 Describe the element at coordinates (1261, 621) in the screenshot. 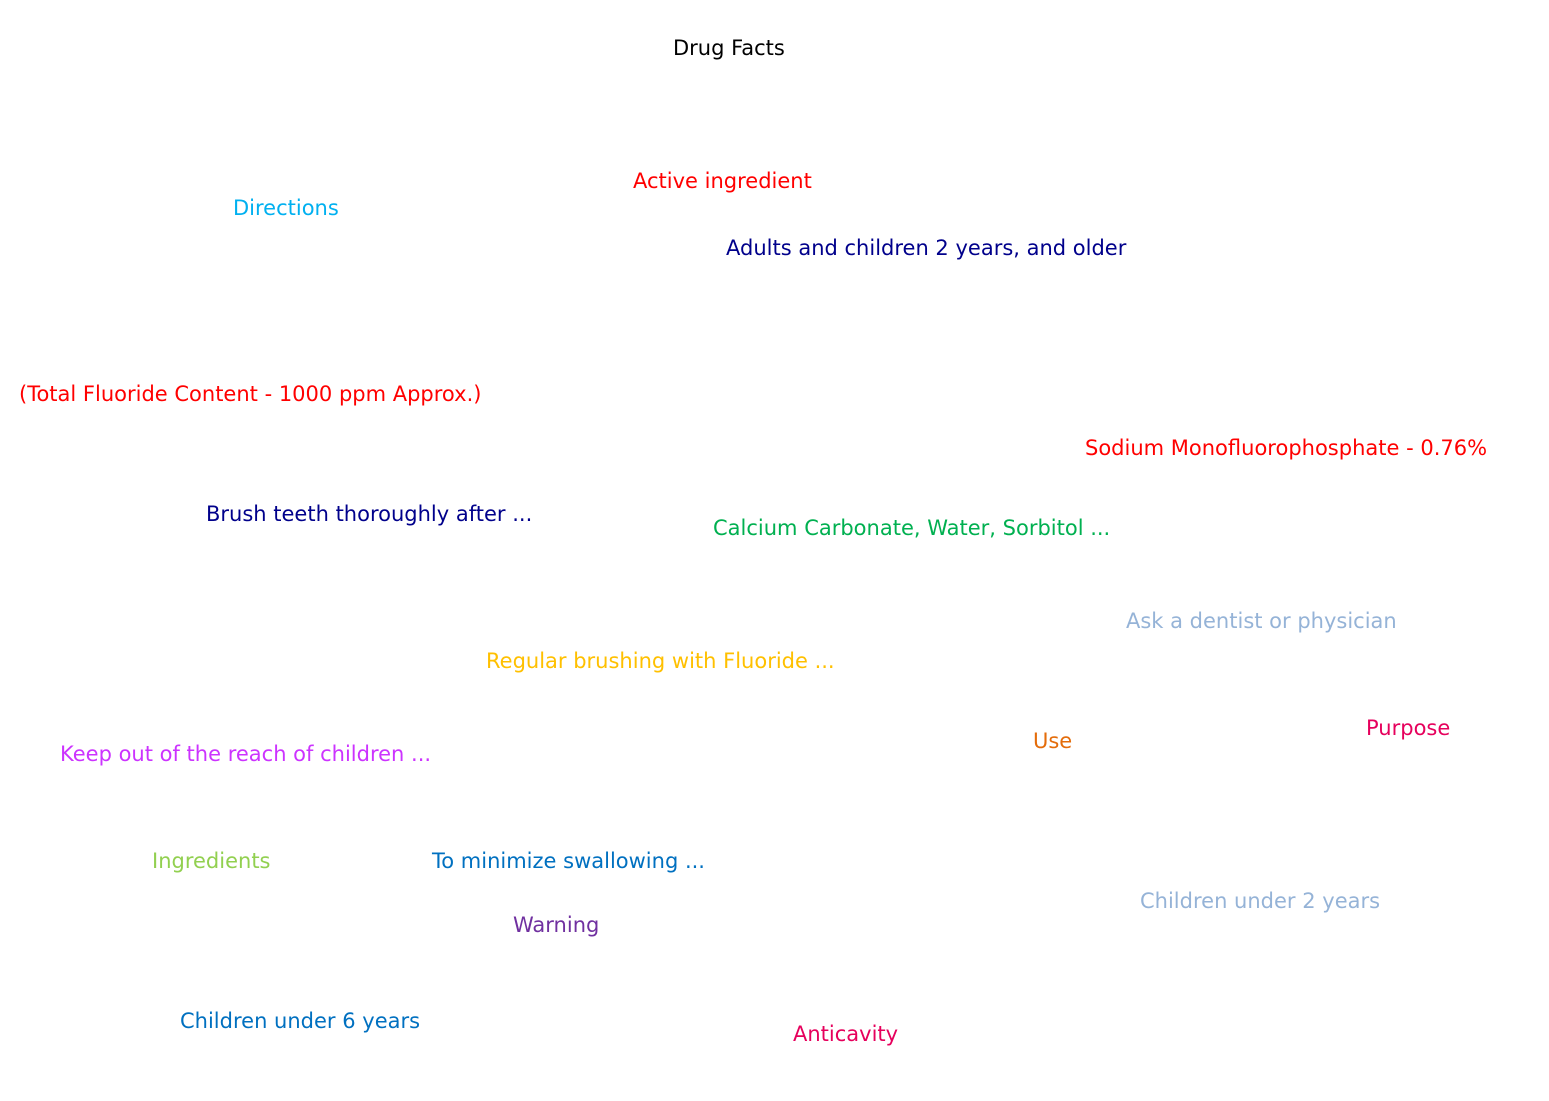

I see `label-ask-dentist: Ask a dentist or physician` at that location.